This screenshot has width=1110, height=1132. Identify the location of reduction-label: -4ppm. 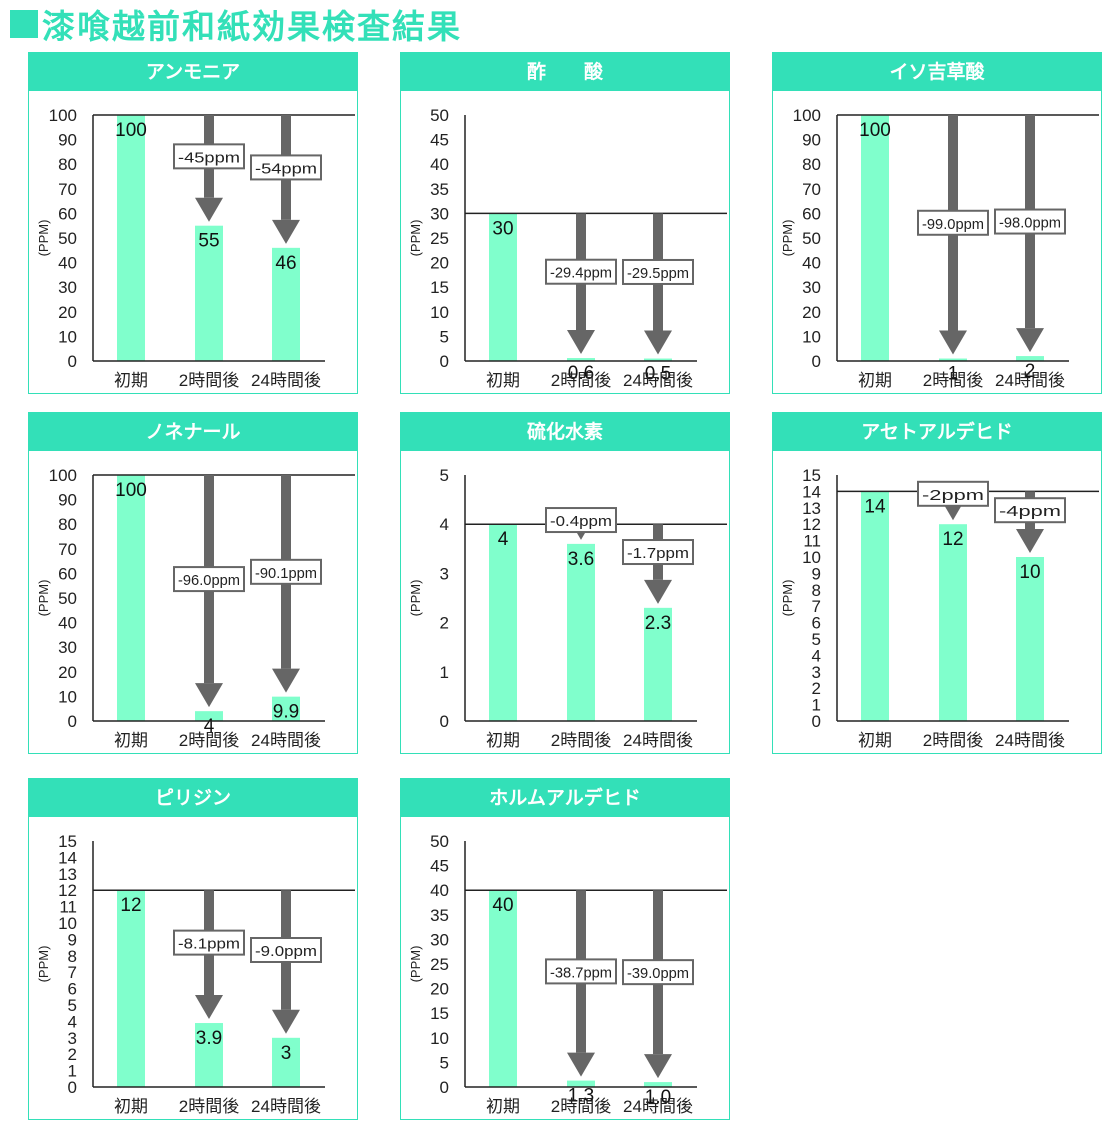
(1030, 511).